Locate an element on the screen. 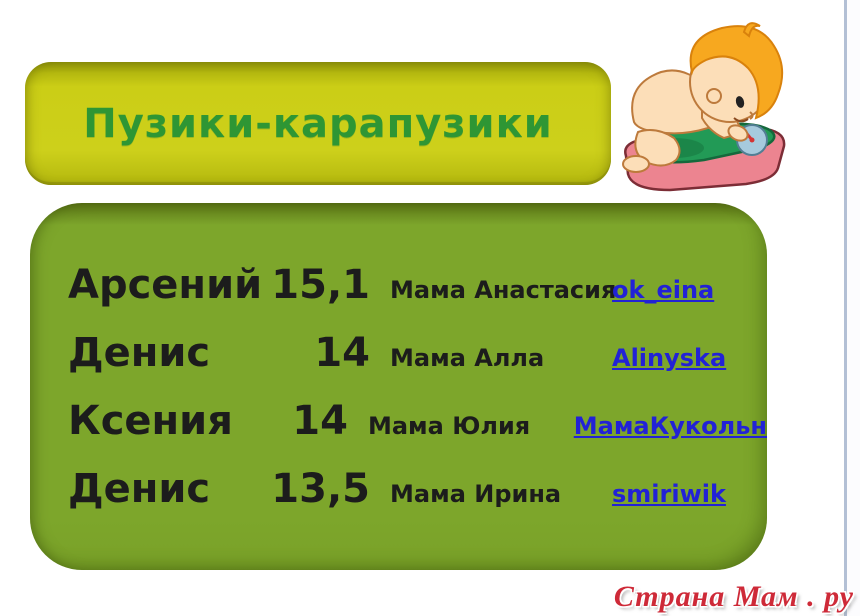  frame-line is located at coordinates (845, 308).